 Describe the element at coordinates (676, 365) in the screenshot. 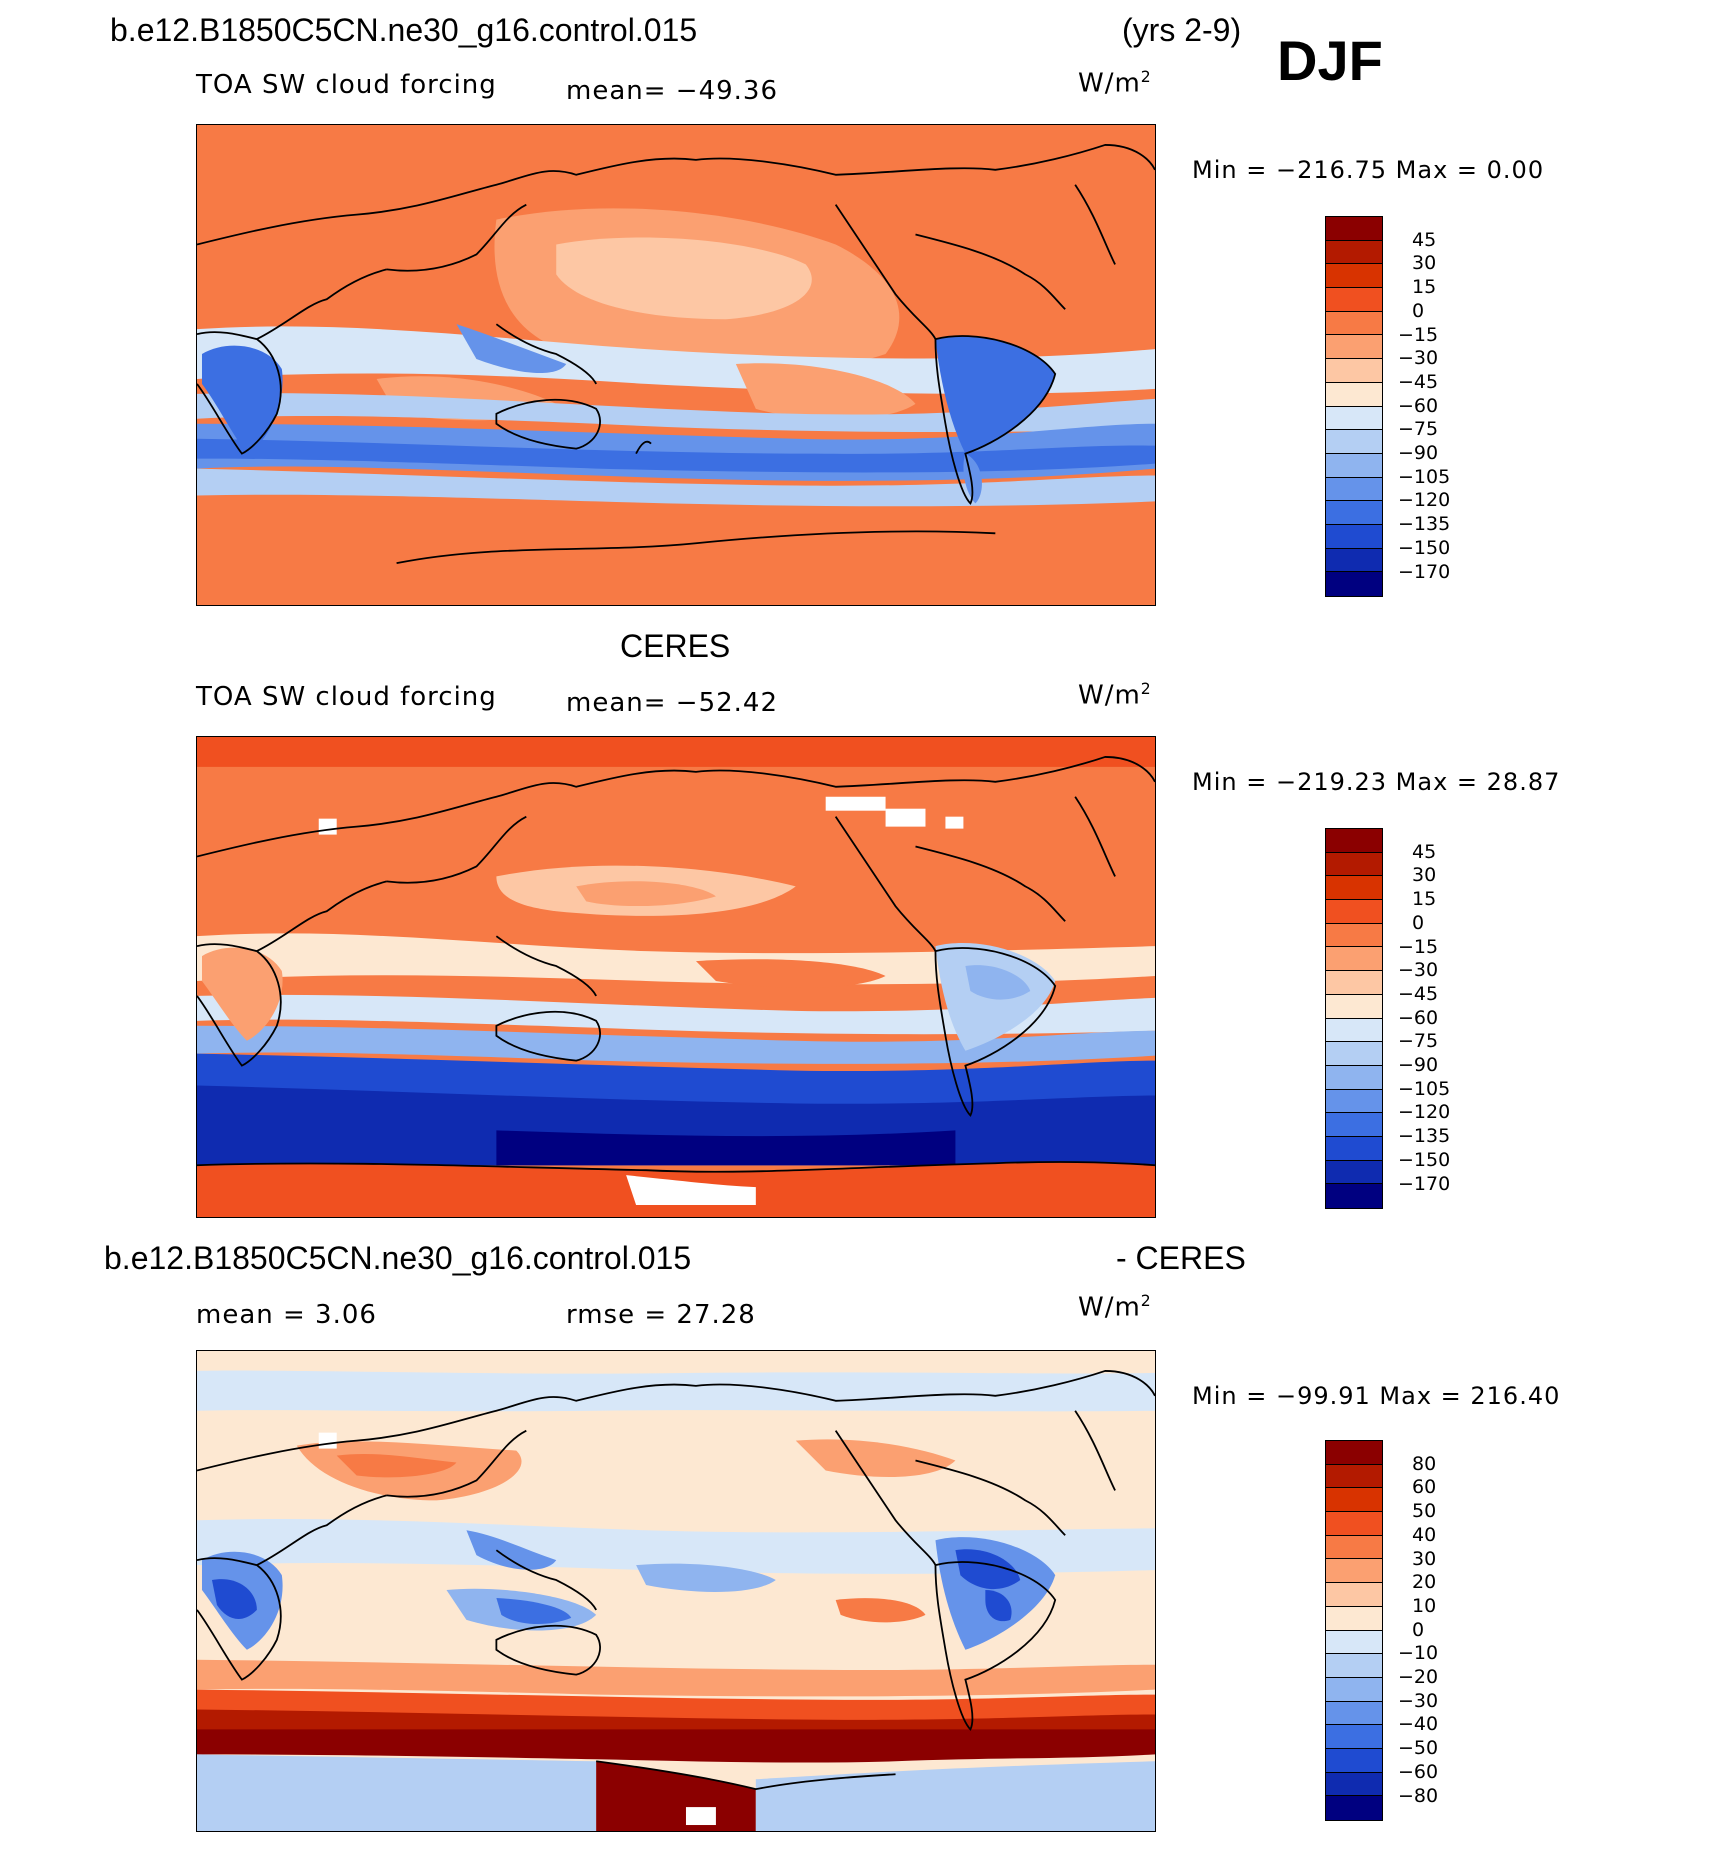

I see `panel-model-map` at that location.